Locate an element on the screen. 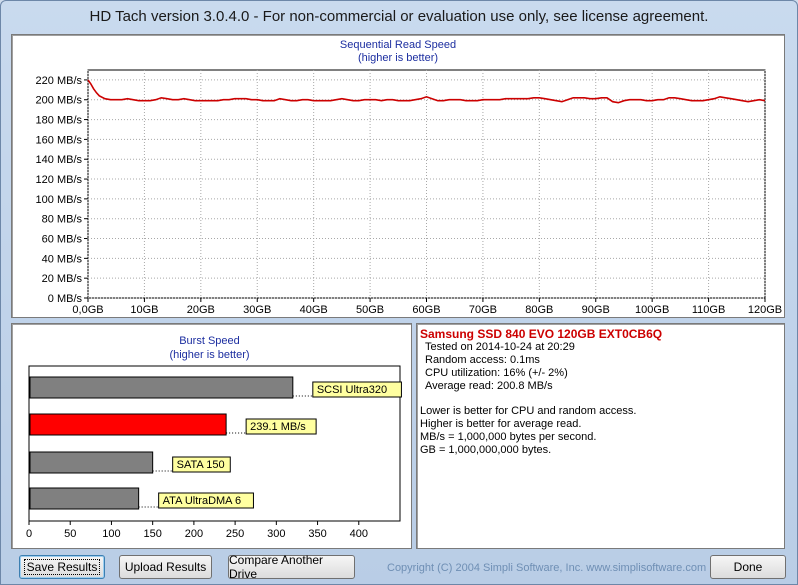  burst-bar-label: SATA 150 is located at coordinates (201, 465).